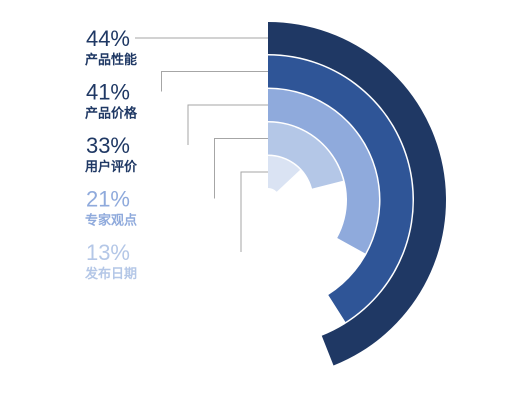 The height and width of the screenshot is (411, 525). I want to click on percent-label: 21%, so click(108, 199).